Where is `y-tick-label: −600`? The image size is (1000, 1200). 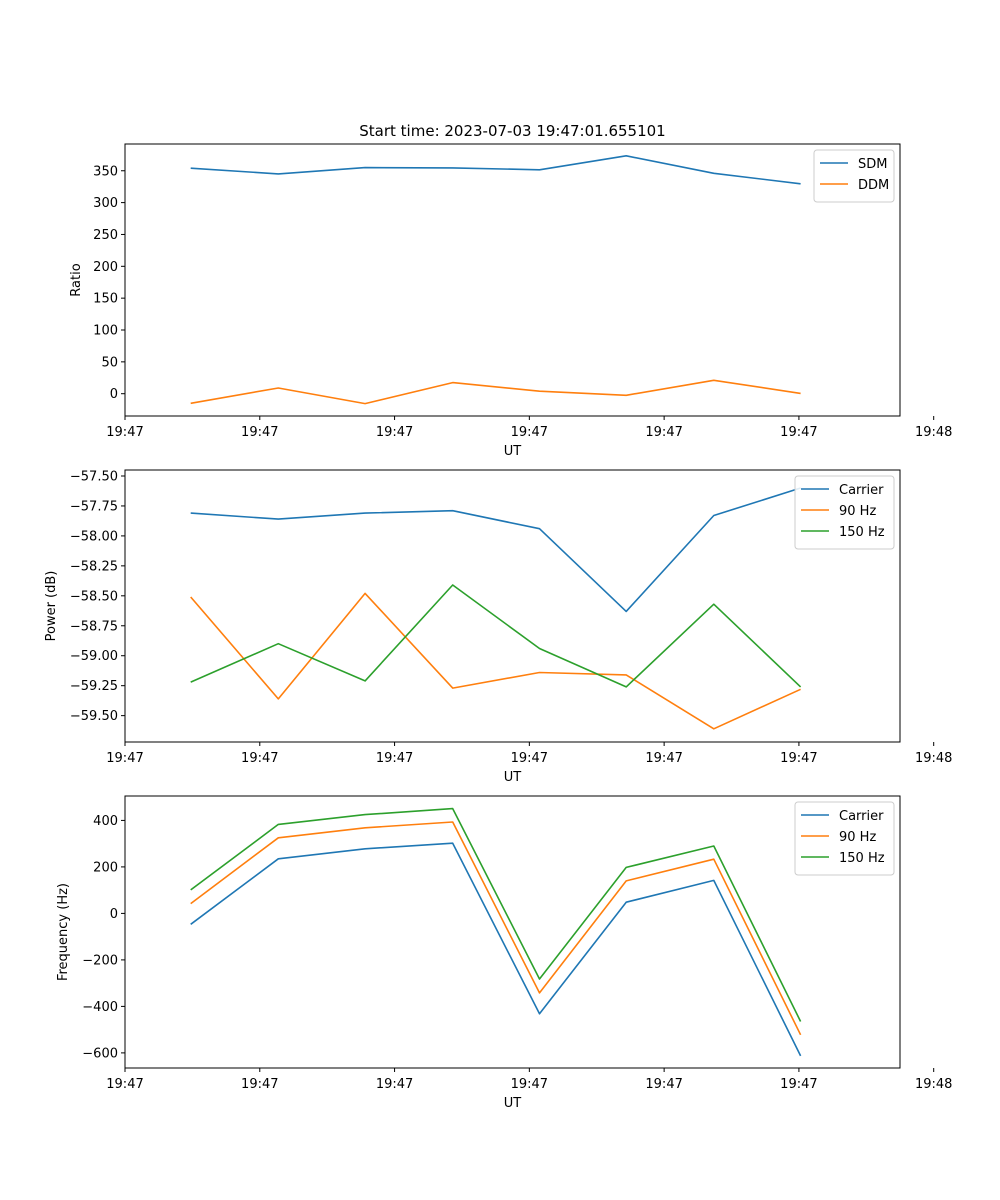 y-tick-label: −600 is located at coordinates (100, 1053).